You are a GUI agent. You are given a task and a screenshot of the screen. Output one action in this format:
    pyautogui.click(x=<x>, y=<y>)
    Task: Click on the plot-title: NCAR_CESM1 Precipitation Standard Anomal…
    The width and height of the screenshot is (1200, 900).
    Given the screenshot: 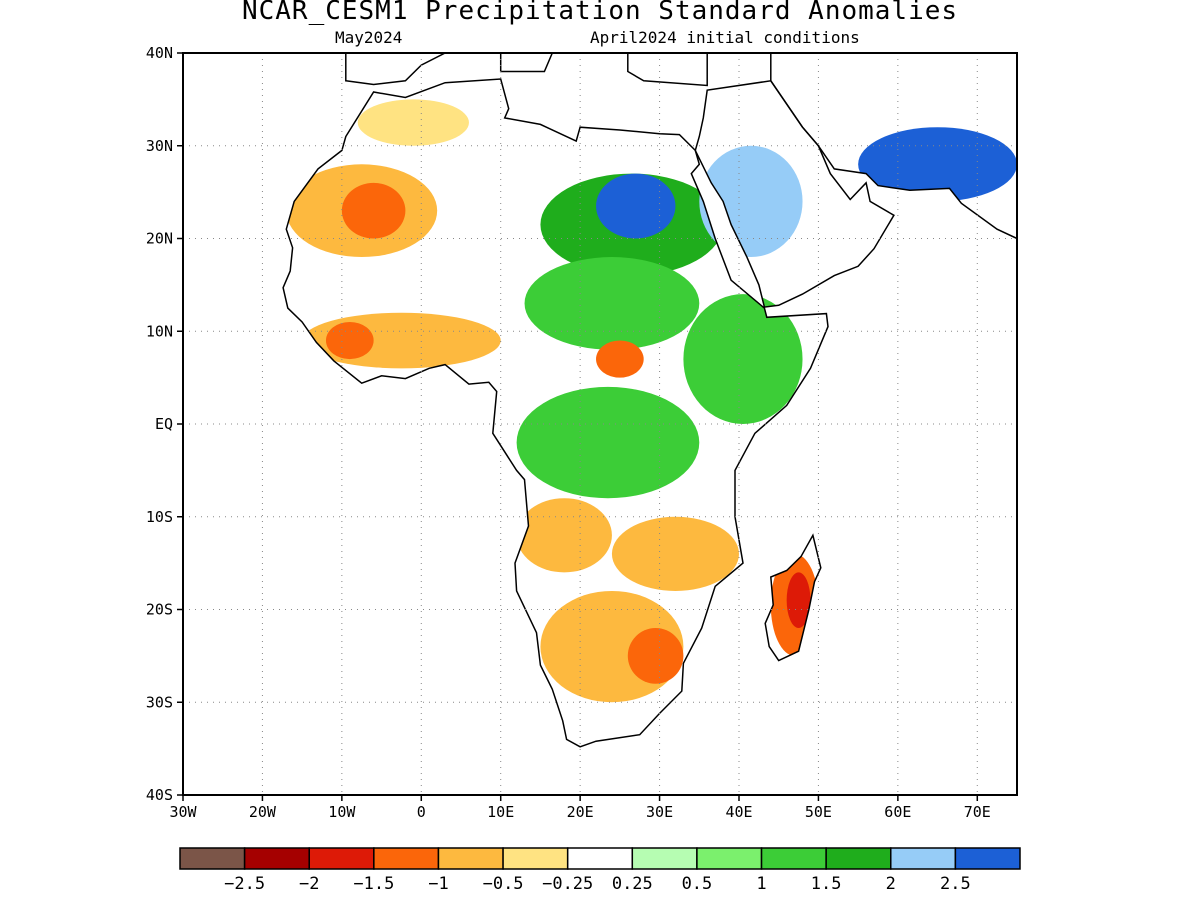 What is the action you would take?
    pyautogui.click(x=600, y=13)
    